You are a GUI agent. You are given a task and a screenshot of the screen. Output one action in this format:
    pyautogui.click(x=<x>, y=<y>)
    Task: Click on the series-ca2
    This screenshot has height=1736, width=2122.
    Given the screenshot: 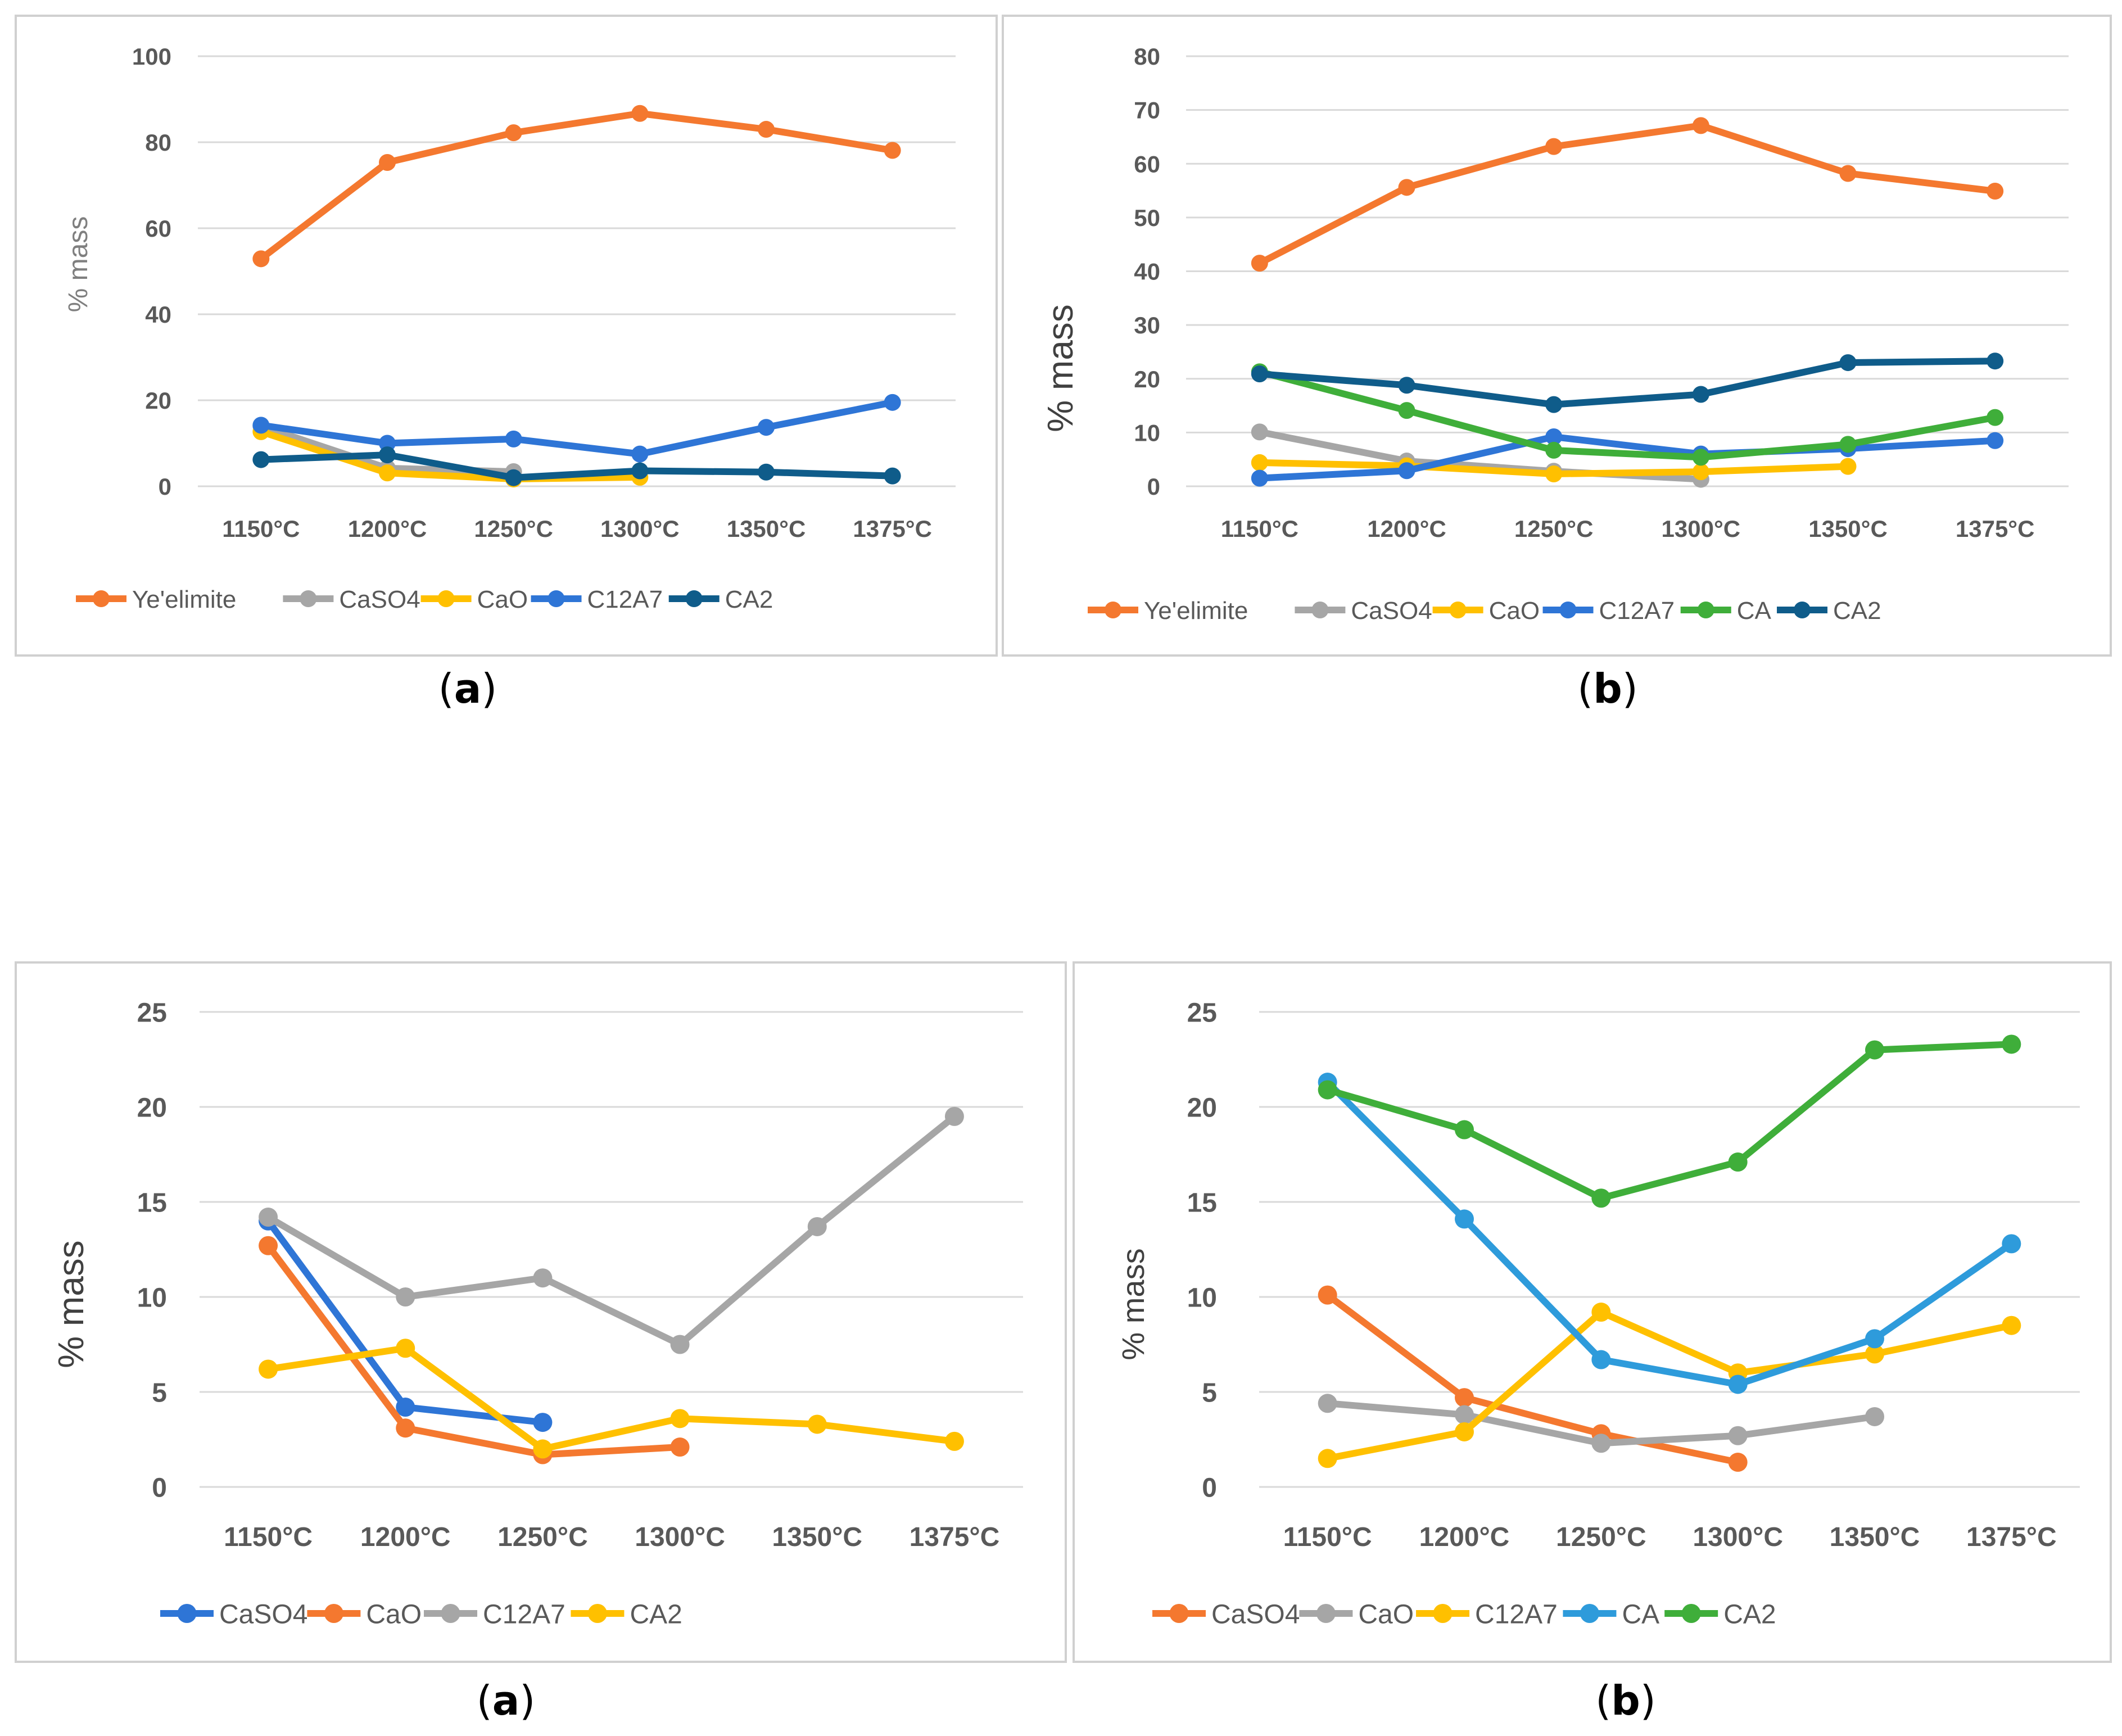 What is the action you would take?
    pyautogui.click(x=1628, y=382)
    